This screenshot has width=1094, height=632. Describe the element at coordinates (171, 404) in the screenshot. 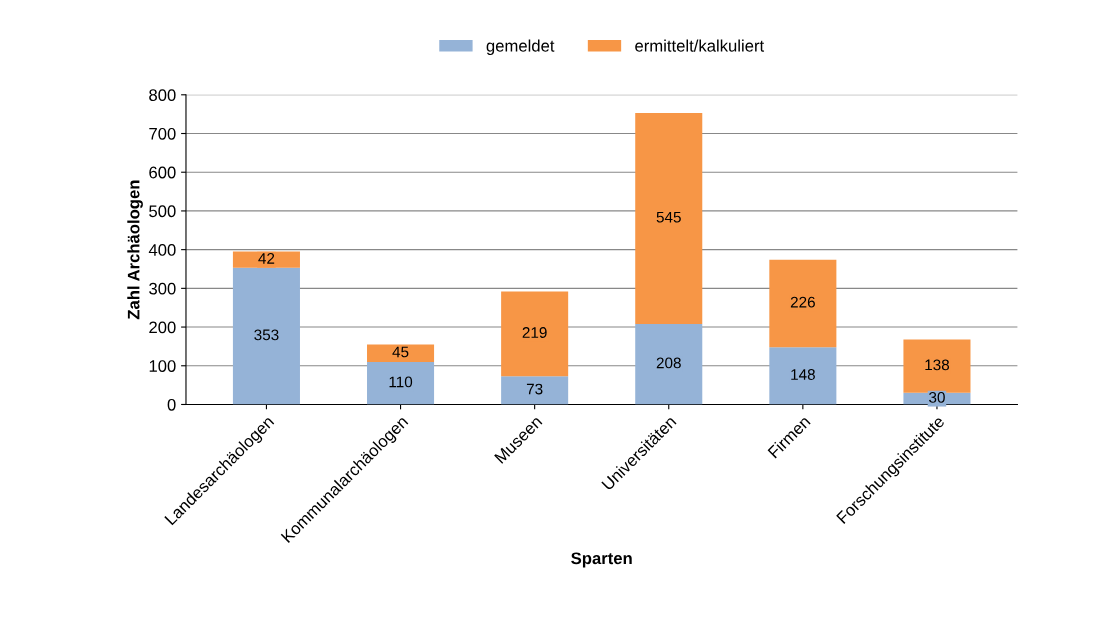

I see `y-tick-label: 0` at that location.